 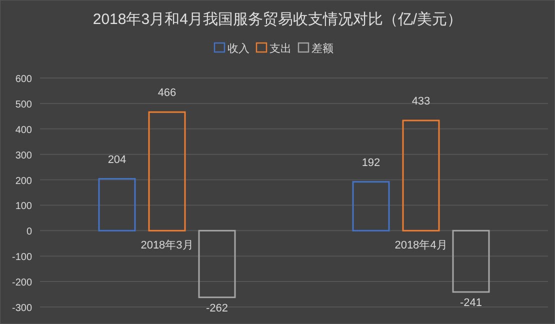 What do you see at coordinates (22, 308) in the screenshot?
I see `y-tick-label: -300` at bounding box center [22, 308].